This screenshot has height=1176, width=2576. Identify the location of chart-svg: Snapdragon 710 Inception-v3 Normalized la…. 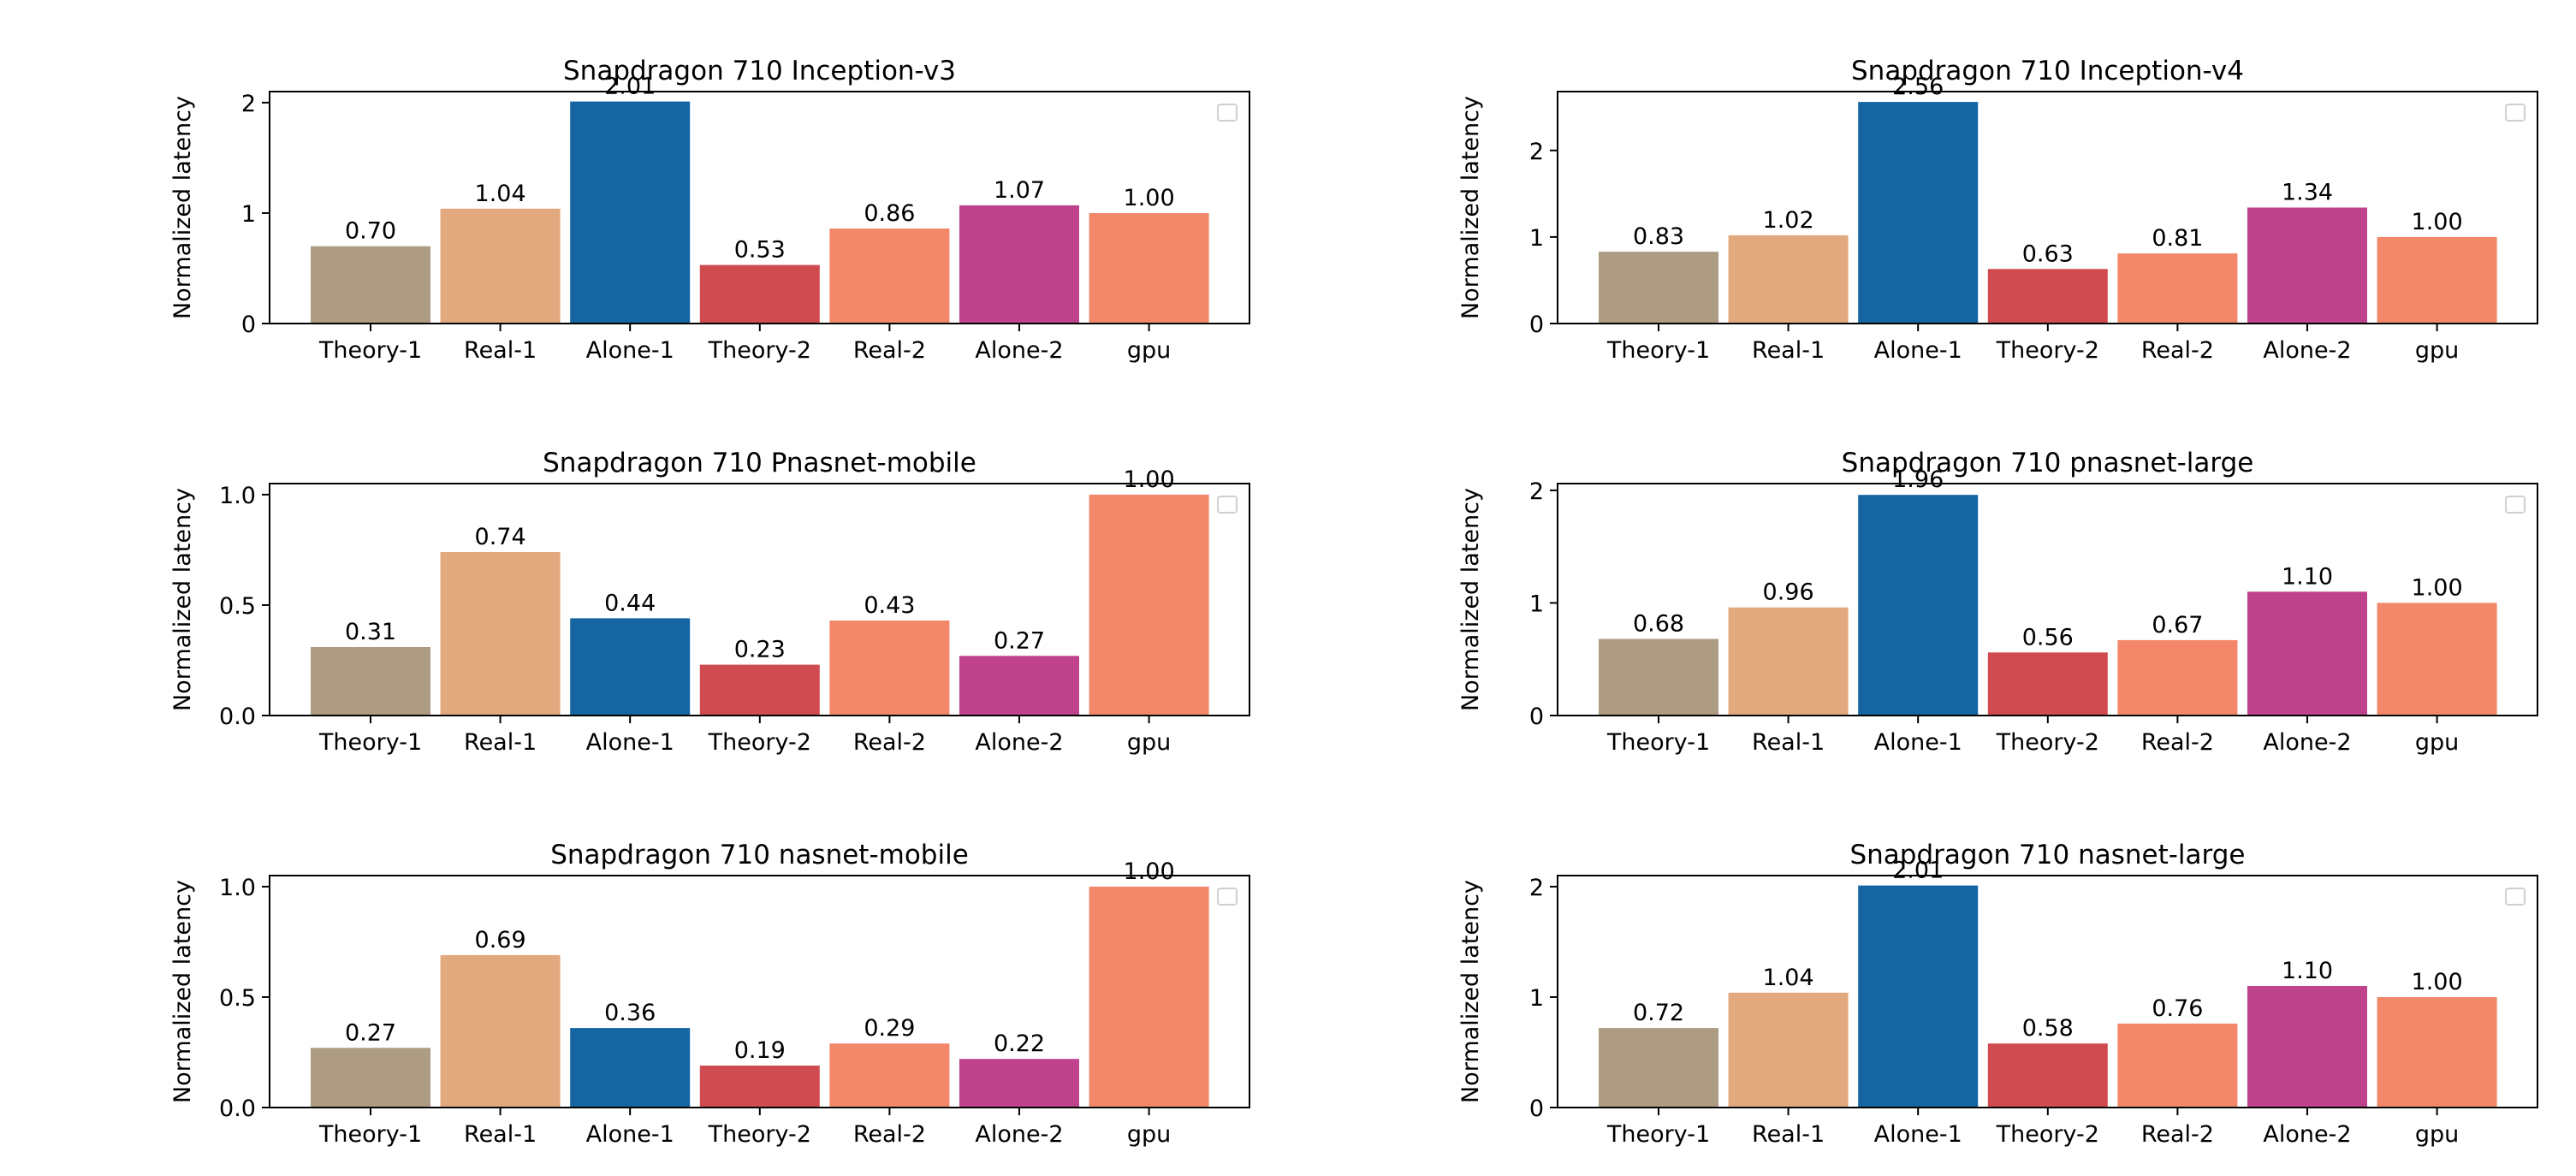
(709, 210).